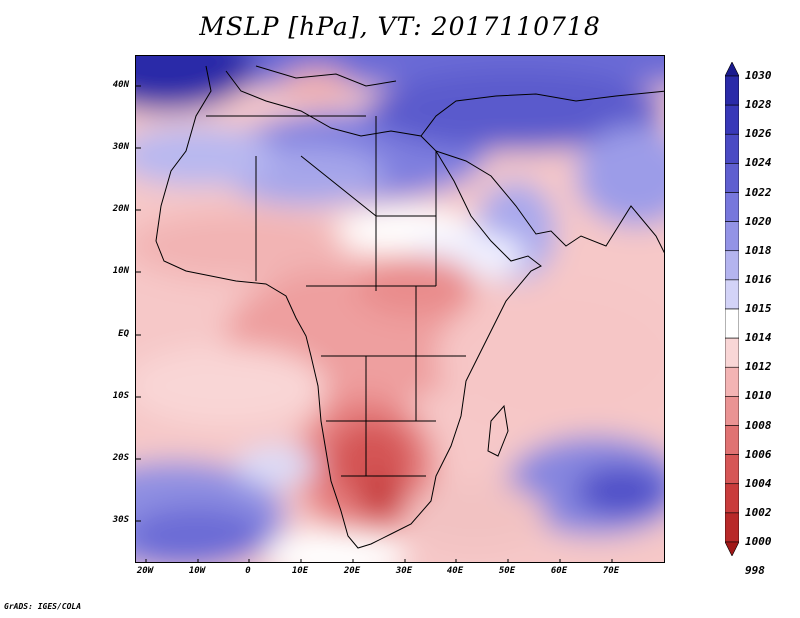  What do you see at coordinates (352, 571) in the screenshot?
I see `lon-label-20e: 20E` at bounding box center [352, 571].